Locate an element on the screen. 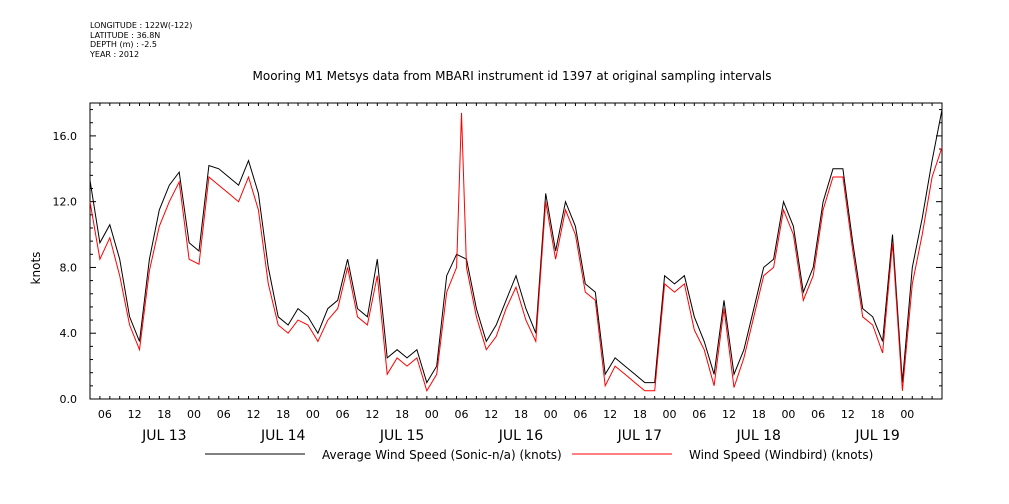 Image resolution: width=1009 pixels, height=504 pixels. day-label: JUL 13 is located at coordinates (163, 436).